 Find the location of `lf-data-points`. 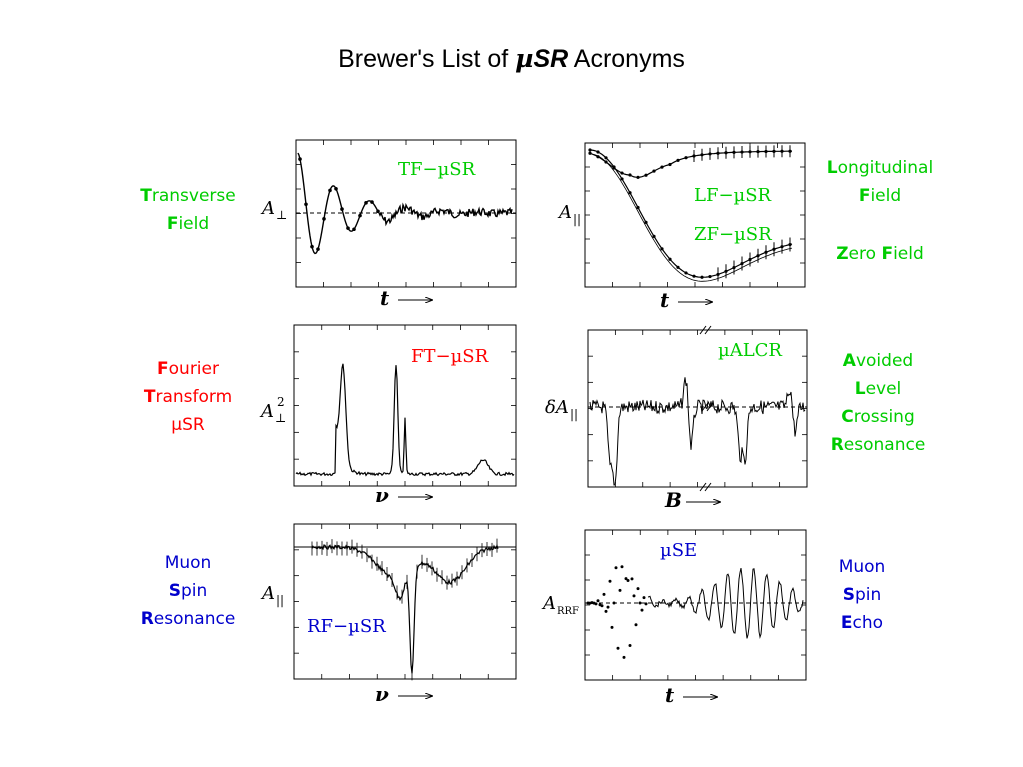

lf-data-points is located at coordinates (690, 213).